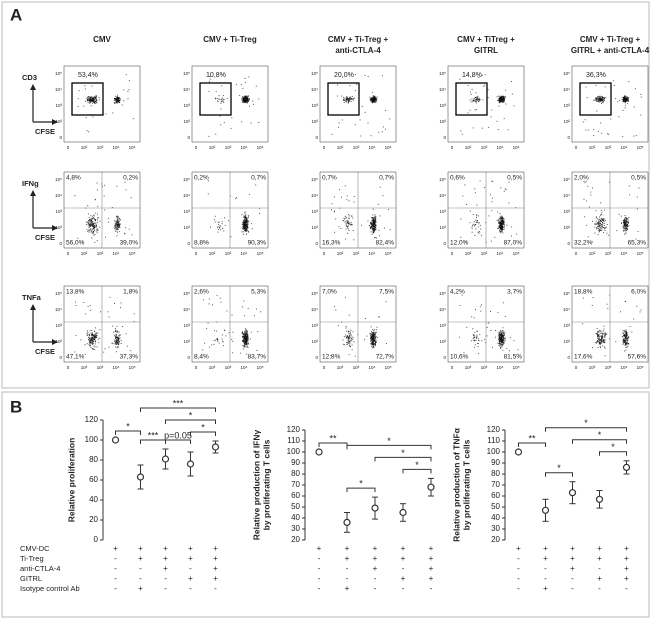 This screenshot has width=651, height=620. What do you see at coordinates (115, 548) in the screenshot?
I see `condition-mark: +` at bounding box center [115, 548].